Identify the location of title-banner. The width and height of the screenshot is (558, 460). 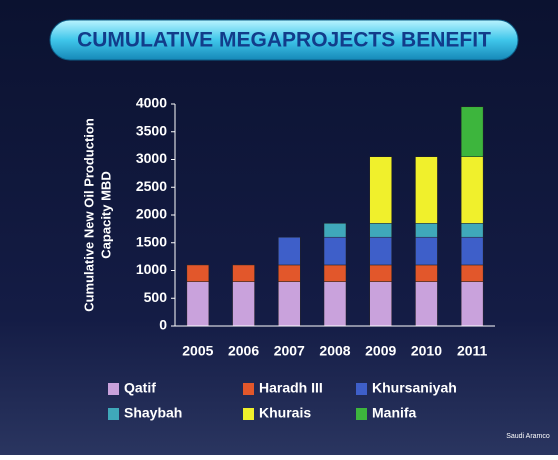
(284, 40).